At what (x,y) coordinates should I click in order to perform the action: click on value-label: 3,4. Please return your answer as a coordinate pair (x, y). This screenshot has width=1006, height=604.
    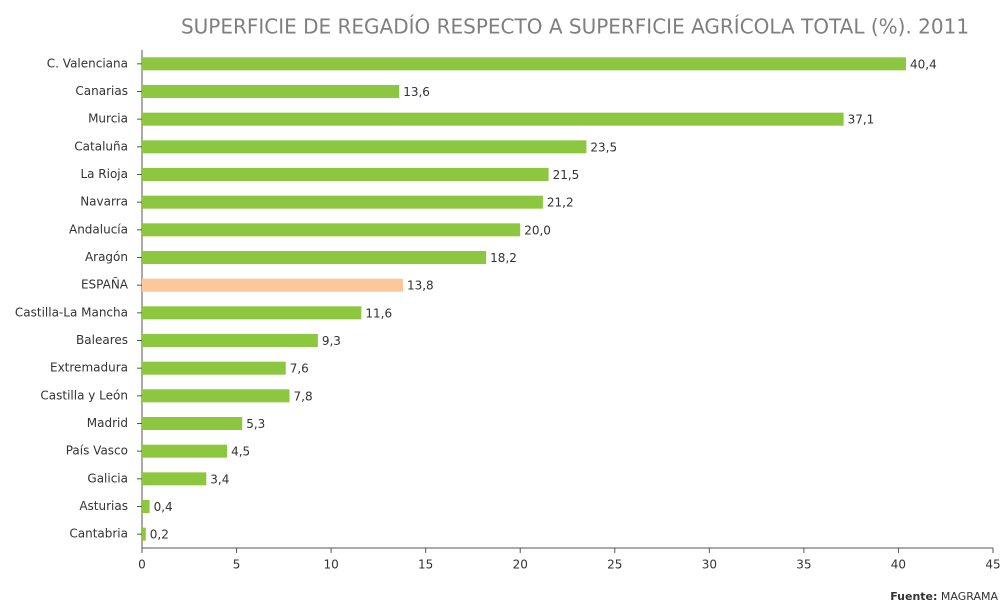
    Looking at the image, I should click on (219, 479).